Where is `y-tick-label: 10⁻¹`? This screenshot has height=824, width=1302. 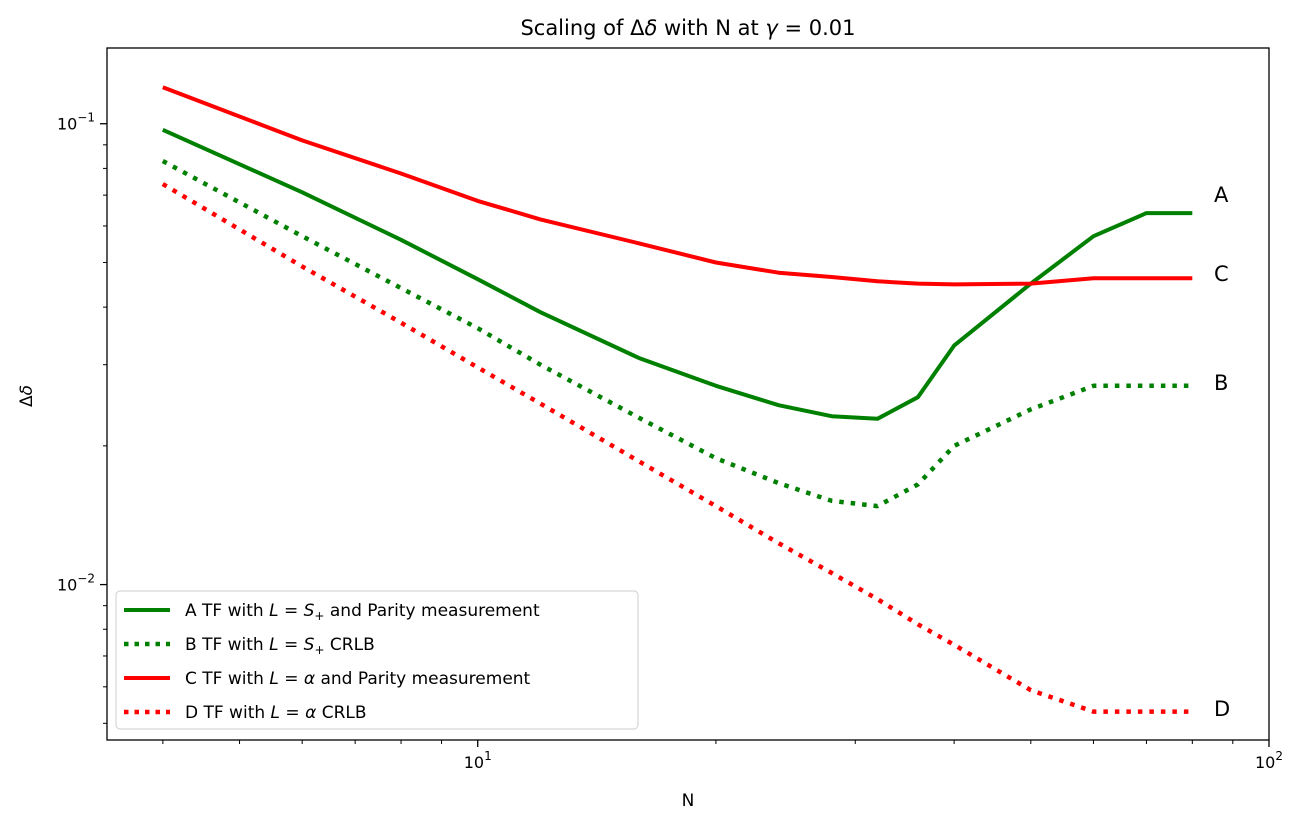
y-tick-label: 10⁻¹ is located at coordinates (76, 122).